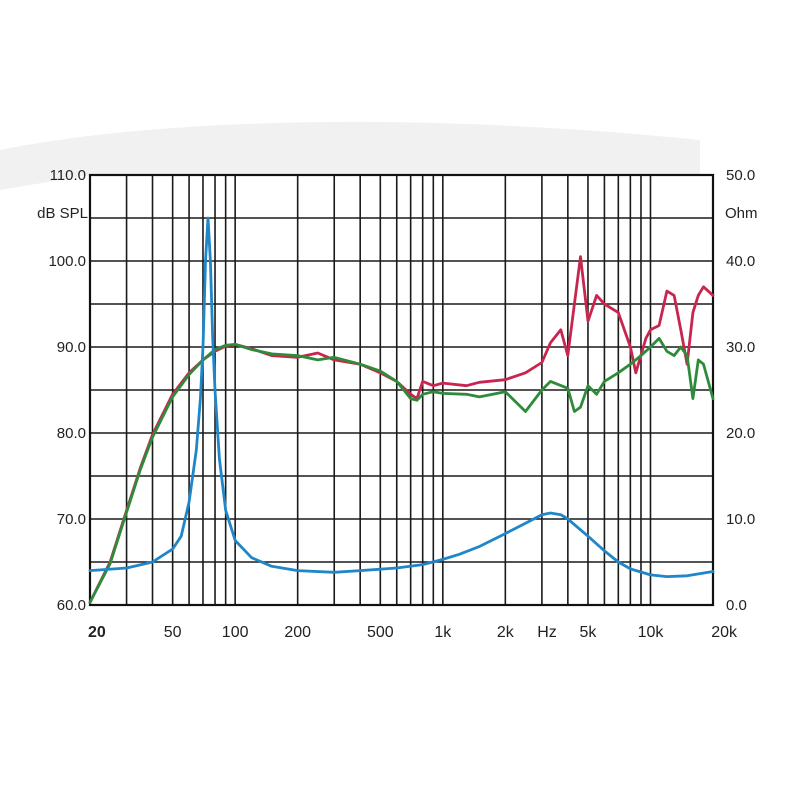 The height and width of the screenshot is (795, 790). What do you see at coordinates (506, 632) in the screenshot?
I see `x-tick-label: 2k` at bounding box center [506, 632].